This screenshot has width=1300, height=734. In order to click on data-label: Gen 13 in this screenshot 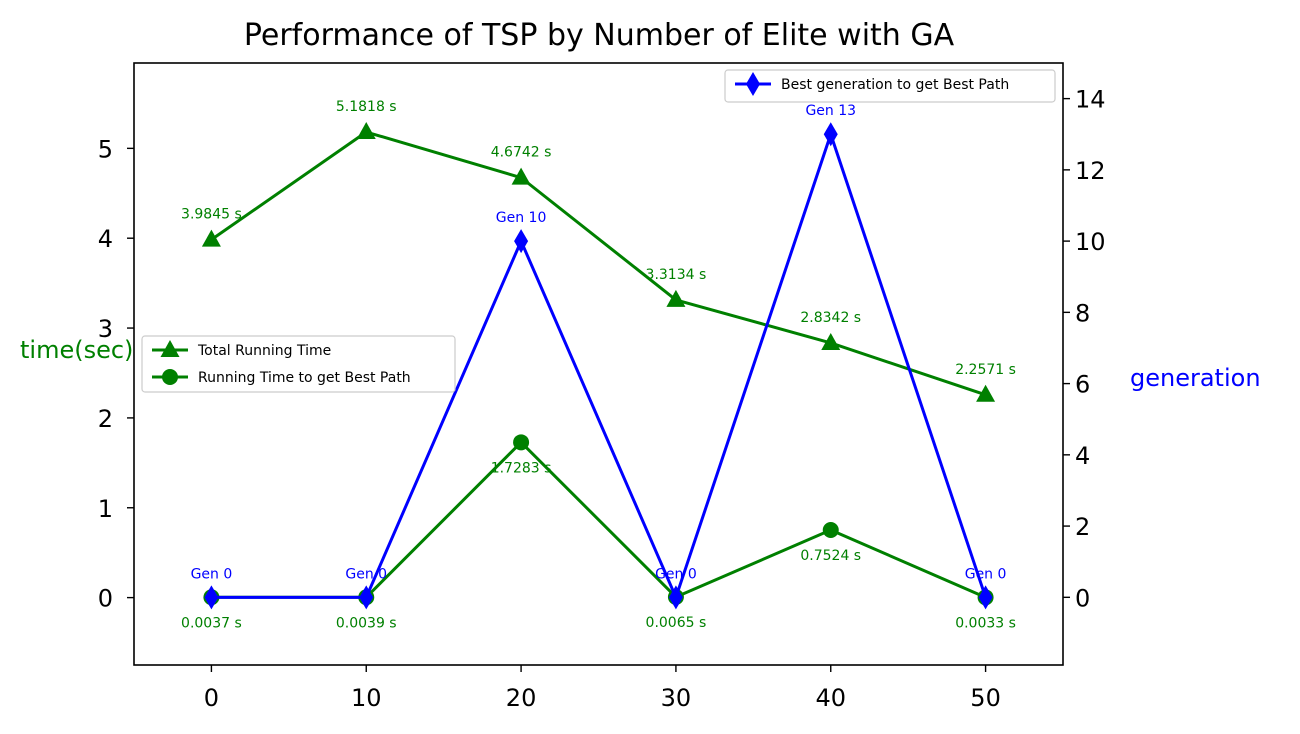, I will do `click(830, 111)`.